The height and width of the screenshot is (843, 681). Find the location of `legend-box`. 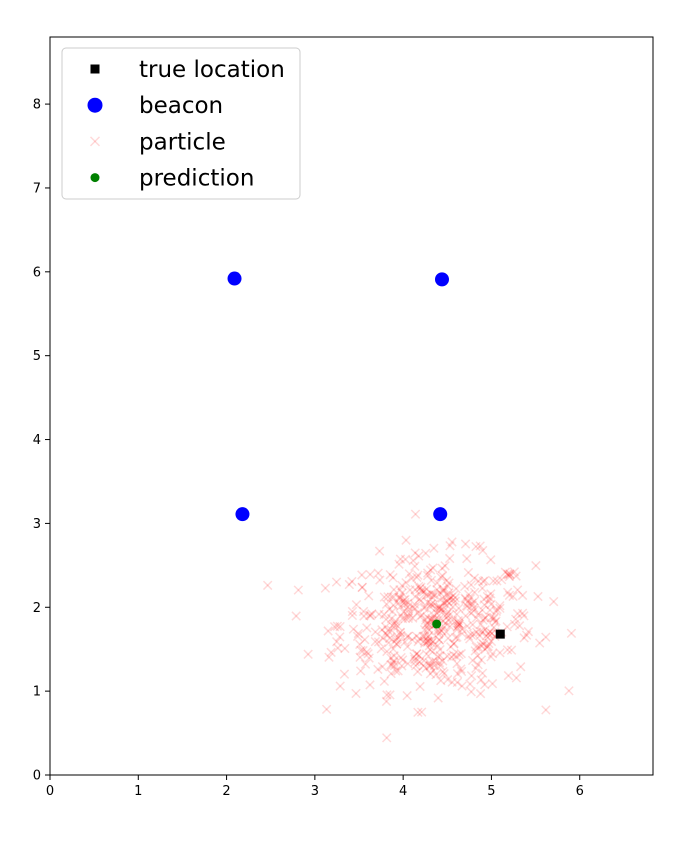

legend-box is located at coordinates (181, 123).